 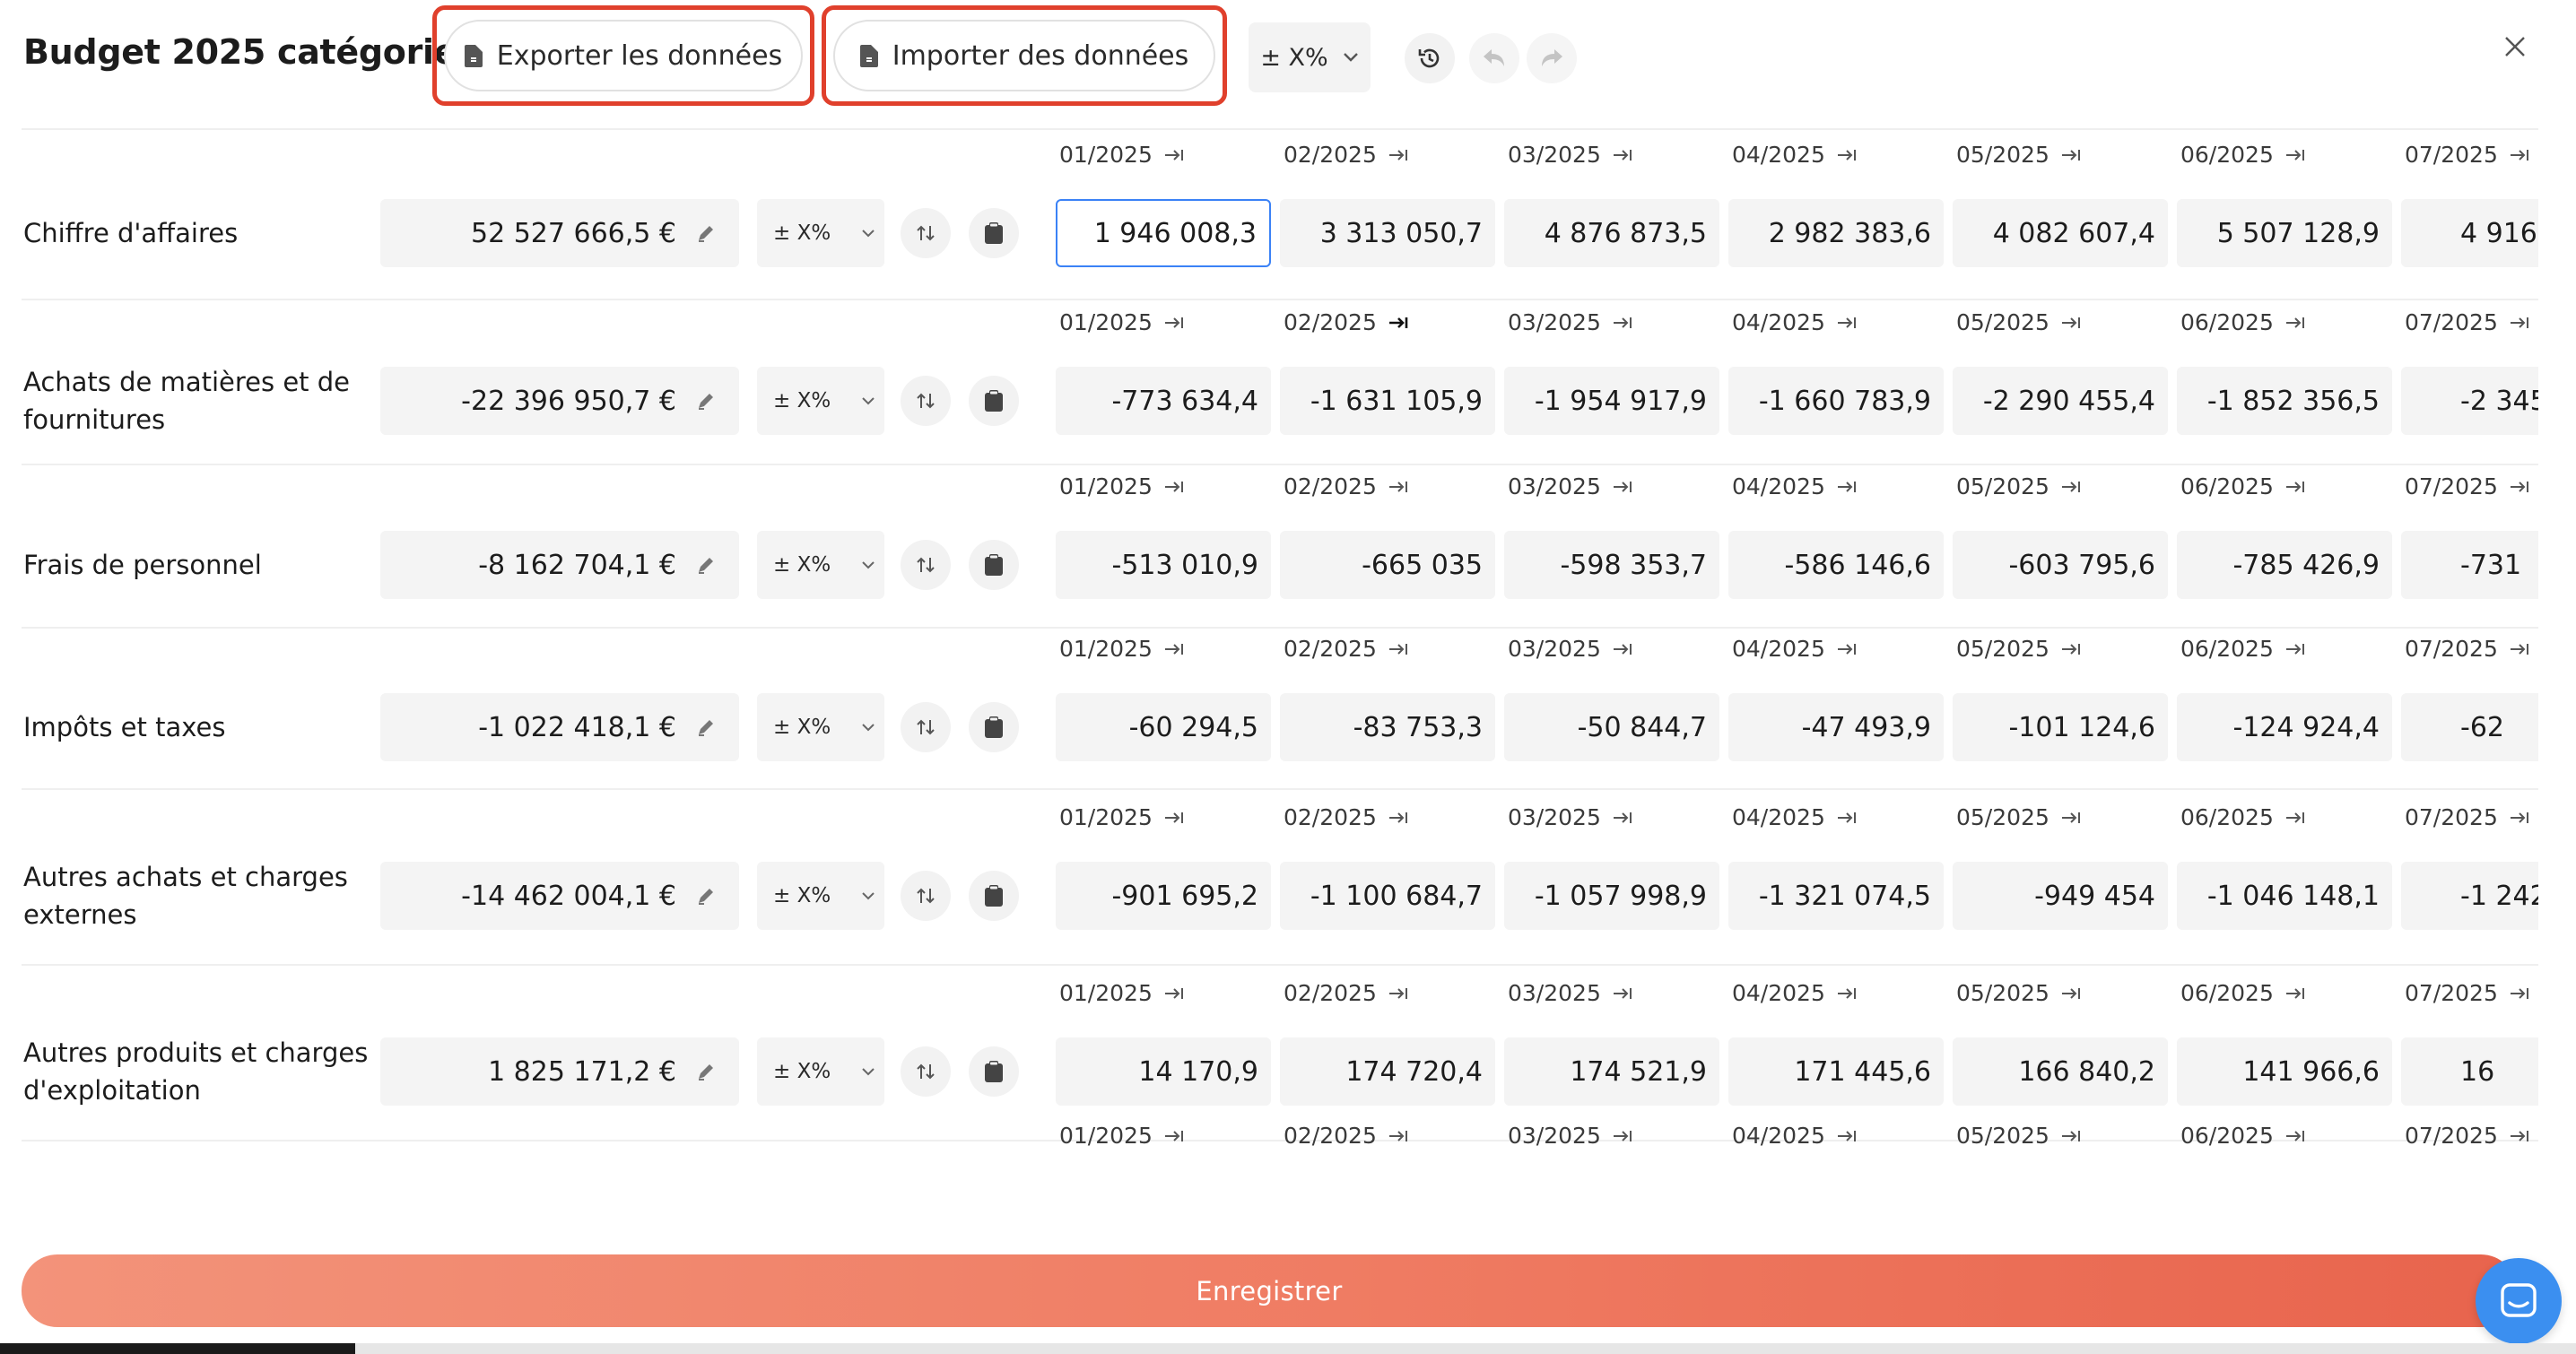 I want to click on month-value-input: -1 660 783,9, so click(x=1836, y=401).